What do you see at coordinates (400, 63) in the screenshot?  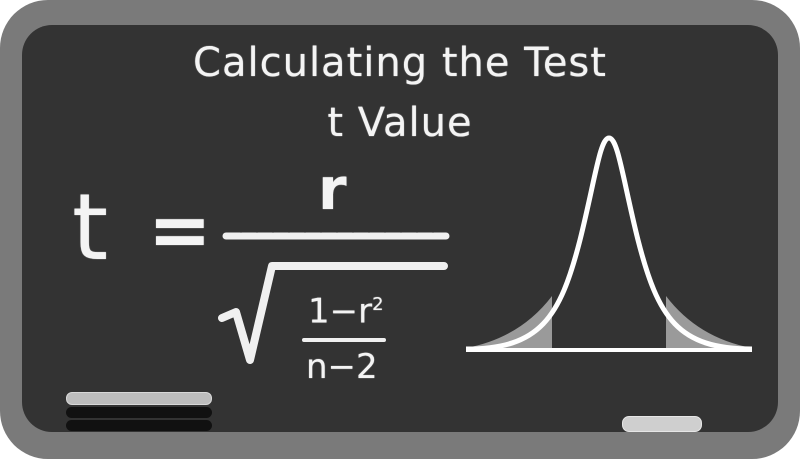 I see `title-line-1: Calculating the Test` at bounding box center [400, 63].